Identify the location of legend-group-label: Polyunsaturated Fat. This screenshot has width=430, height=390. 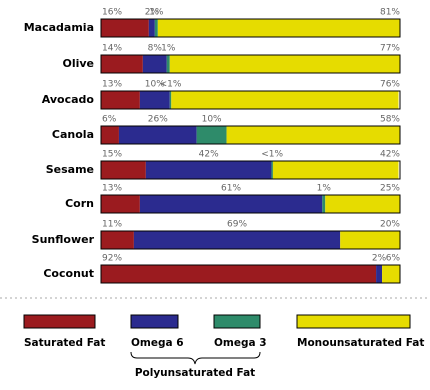
(195, 373).